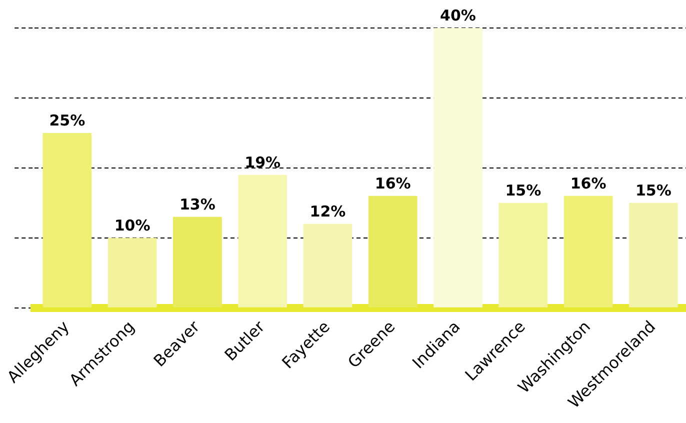 The height and width of the screenshot is (423, 686). I want to click on data-label: 40%, so click(458, 15).